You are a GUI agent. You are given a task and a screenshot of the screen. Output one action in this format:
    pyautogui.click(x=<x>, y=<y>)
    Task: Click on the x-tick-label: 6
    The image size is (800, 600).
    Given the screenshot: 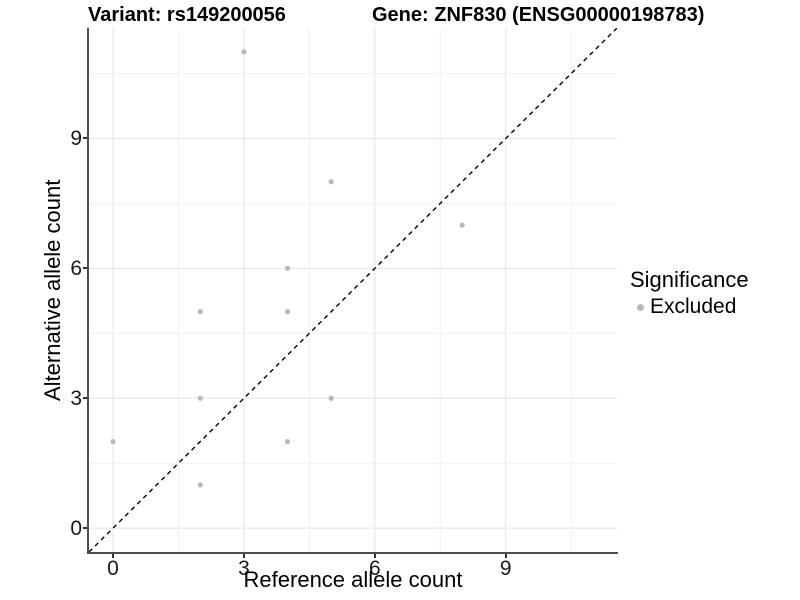 What is the action you would take?
    pyautogui.click(x=374, y=568)
    